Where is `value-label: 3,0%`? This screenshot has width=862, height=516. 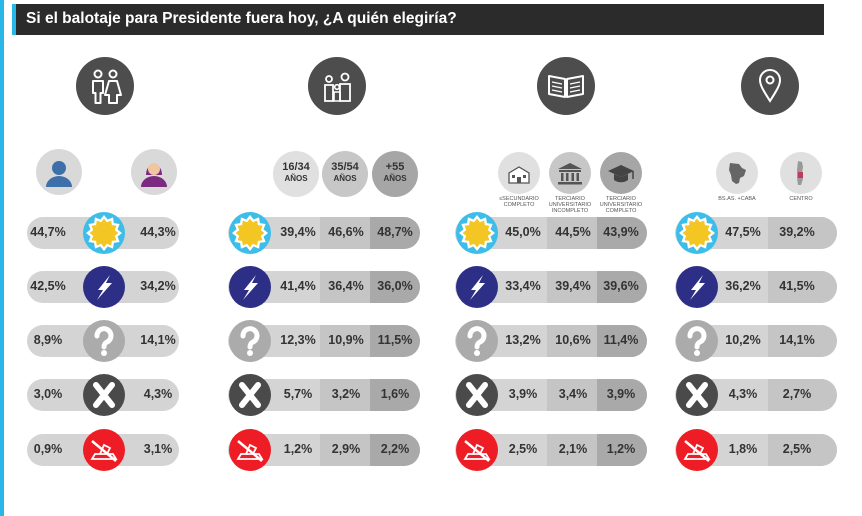 value-label: 3,0% is located at coordinates (48, 394).